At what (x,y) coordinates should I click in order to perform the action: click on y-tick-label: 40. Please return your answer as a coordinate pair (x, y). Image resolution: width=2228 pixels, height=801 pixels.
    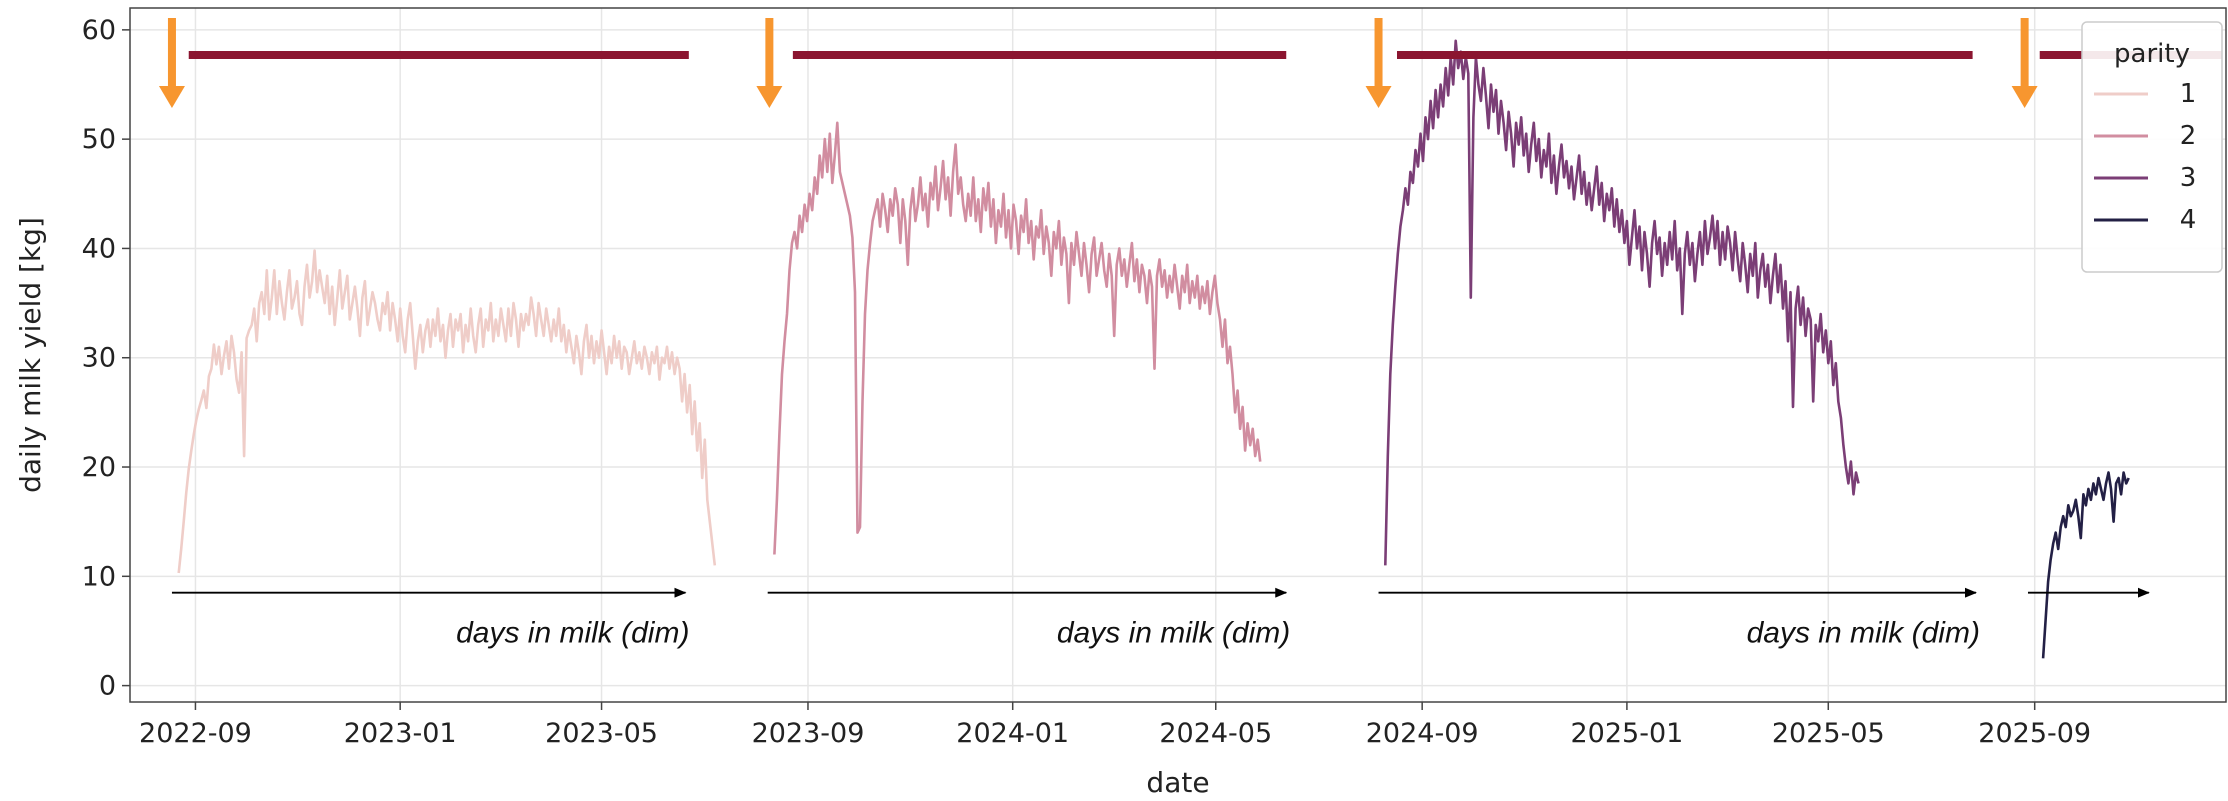
    Looking at the image, I should click on (99, 248).